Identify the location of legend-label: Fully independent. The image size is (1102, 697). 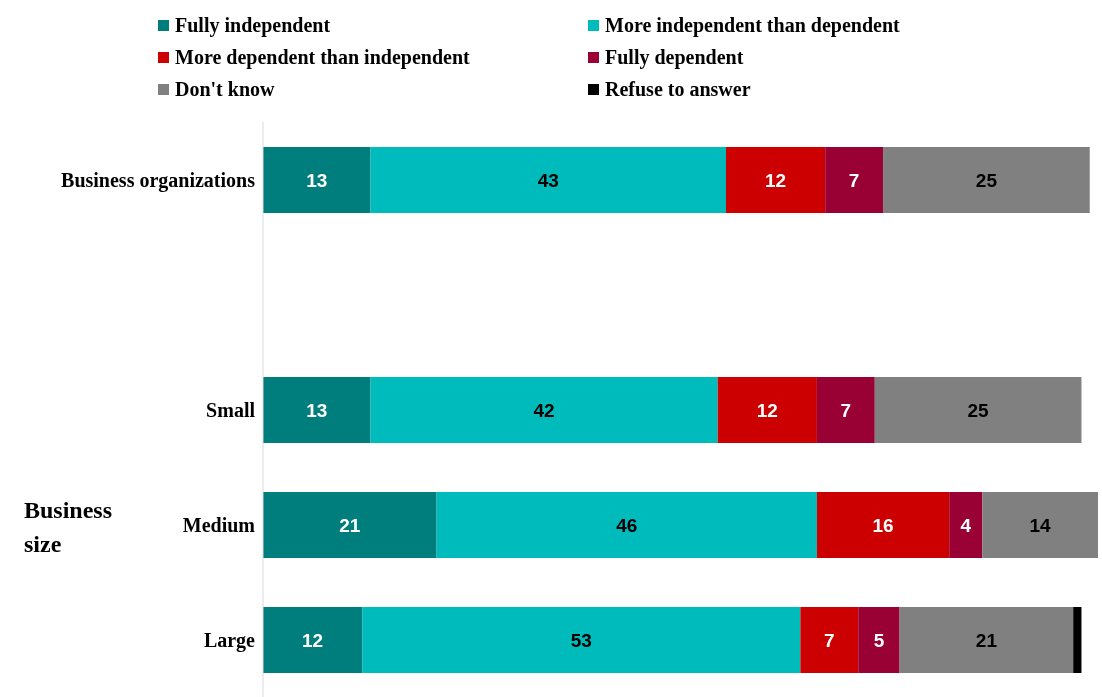
(253, 25).